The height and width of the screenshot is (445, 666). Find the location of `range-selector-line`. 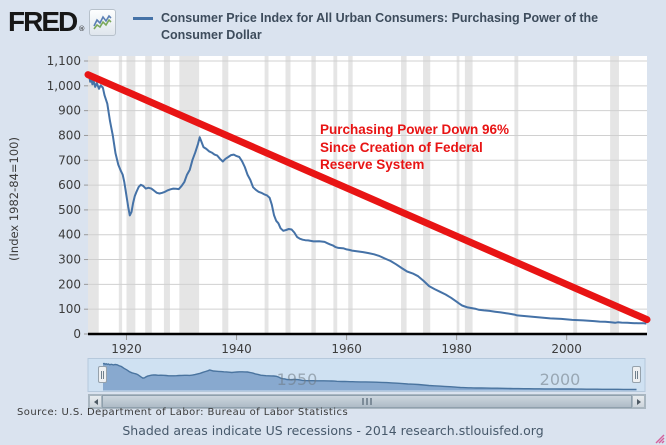

range-selector-line is located at coordinates (369, 376).